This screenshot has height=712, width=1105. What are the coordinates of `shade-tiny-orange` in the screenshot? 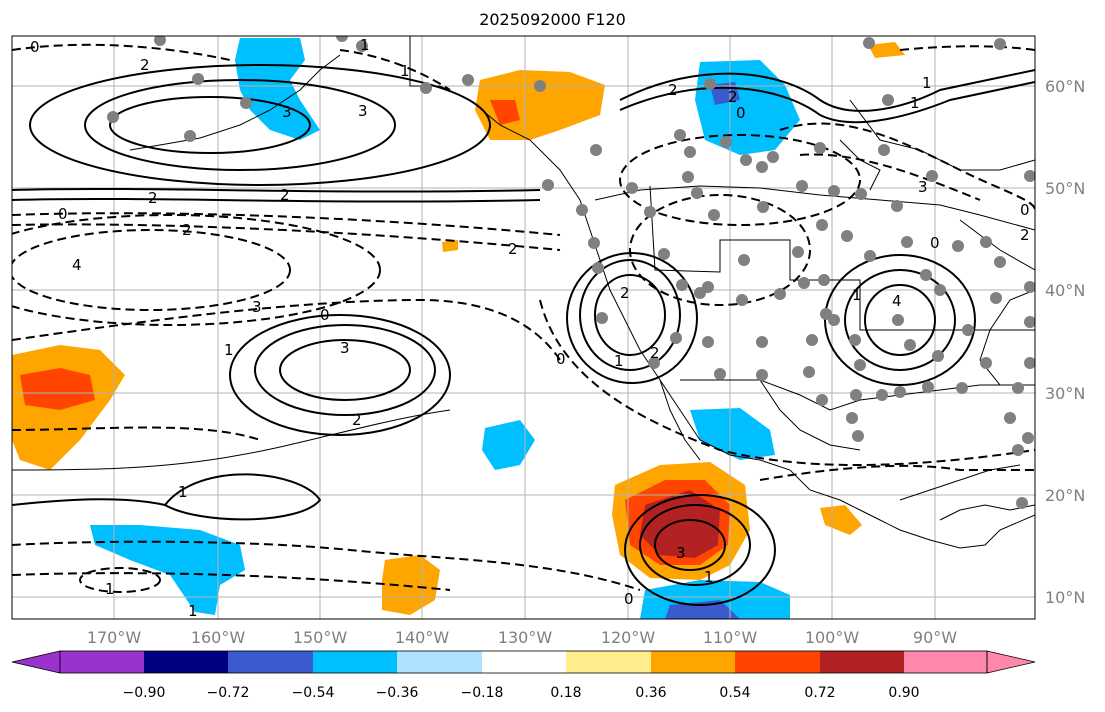 It's located at (450, 246).